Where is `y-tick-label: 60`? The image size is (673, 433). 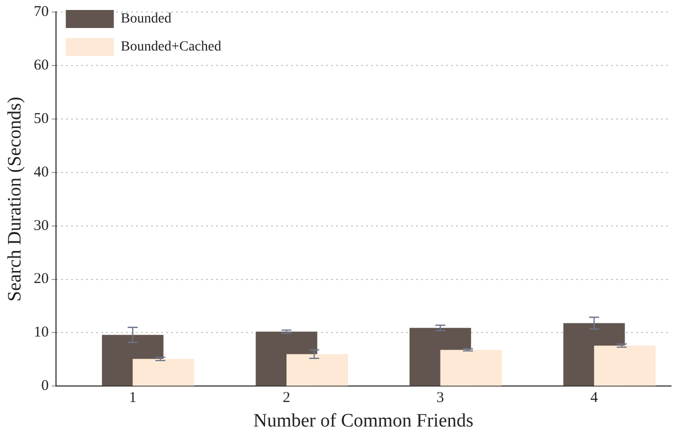
y-tick-label: 60 is located at coordinates (41, 65).